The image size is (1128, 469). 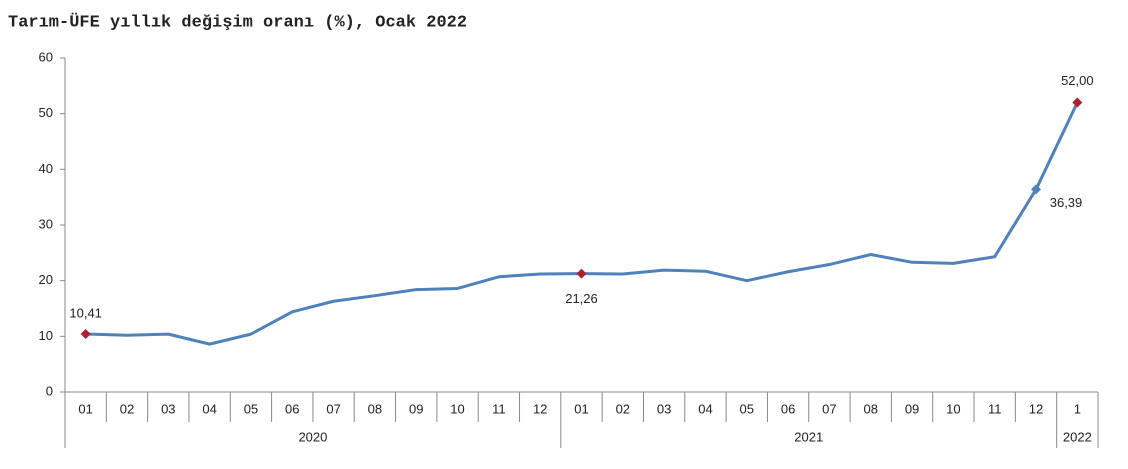 What do you see at coordinates (46, 56) in the screenshot?
I see `y-tick-label: 60` at bounding box center [46, 56].